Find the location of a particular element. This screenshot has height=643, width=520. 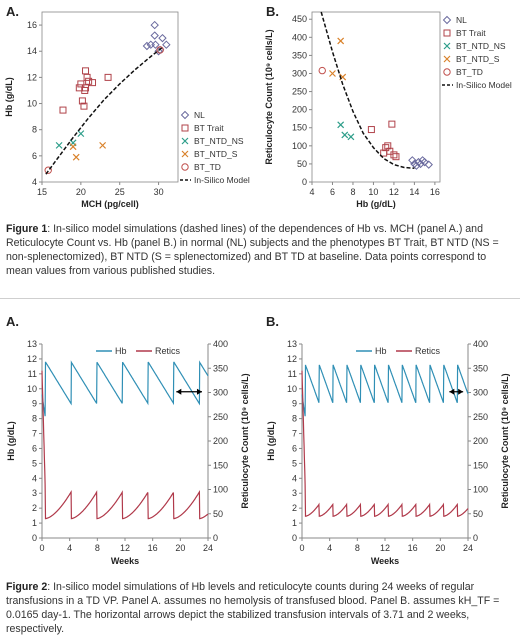

y-tick-label: 11 is located at coordinates (32, 374).